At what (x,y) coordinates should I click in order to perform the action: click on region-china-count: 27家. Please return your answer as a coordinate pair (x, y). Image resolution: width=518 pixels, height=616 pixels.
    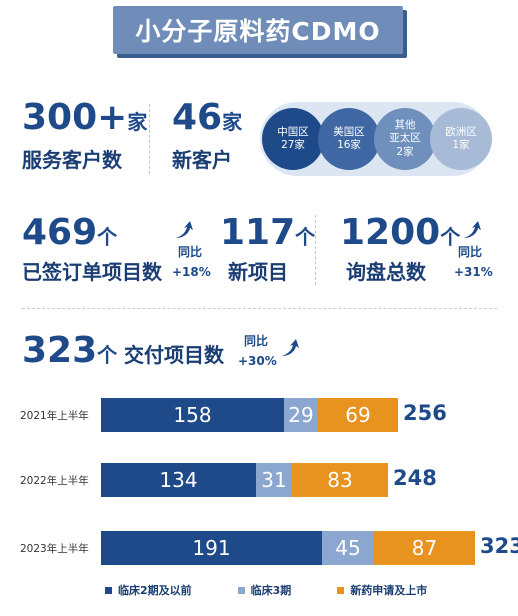
    Looking at the image, I should click on (293, 145).